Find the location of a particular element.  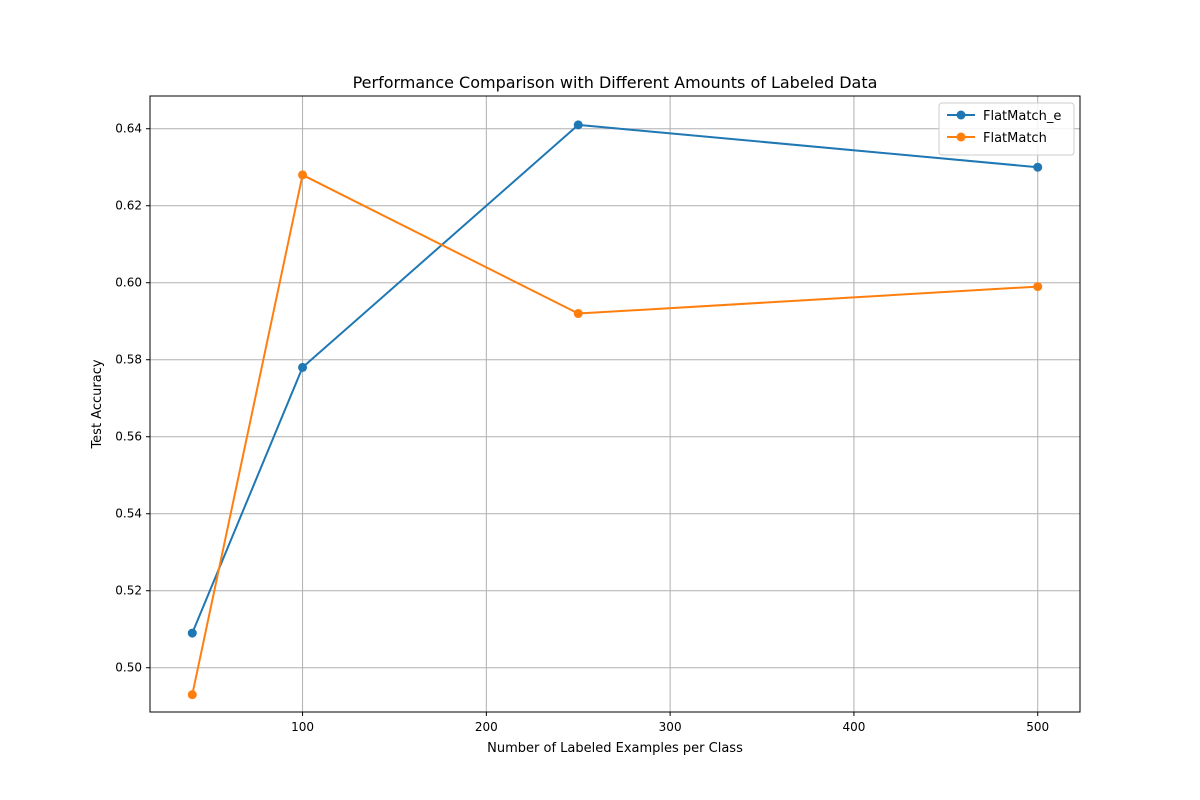

legend-label: FlatMatch is located at coordinates (1015, 138).